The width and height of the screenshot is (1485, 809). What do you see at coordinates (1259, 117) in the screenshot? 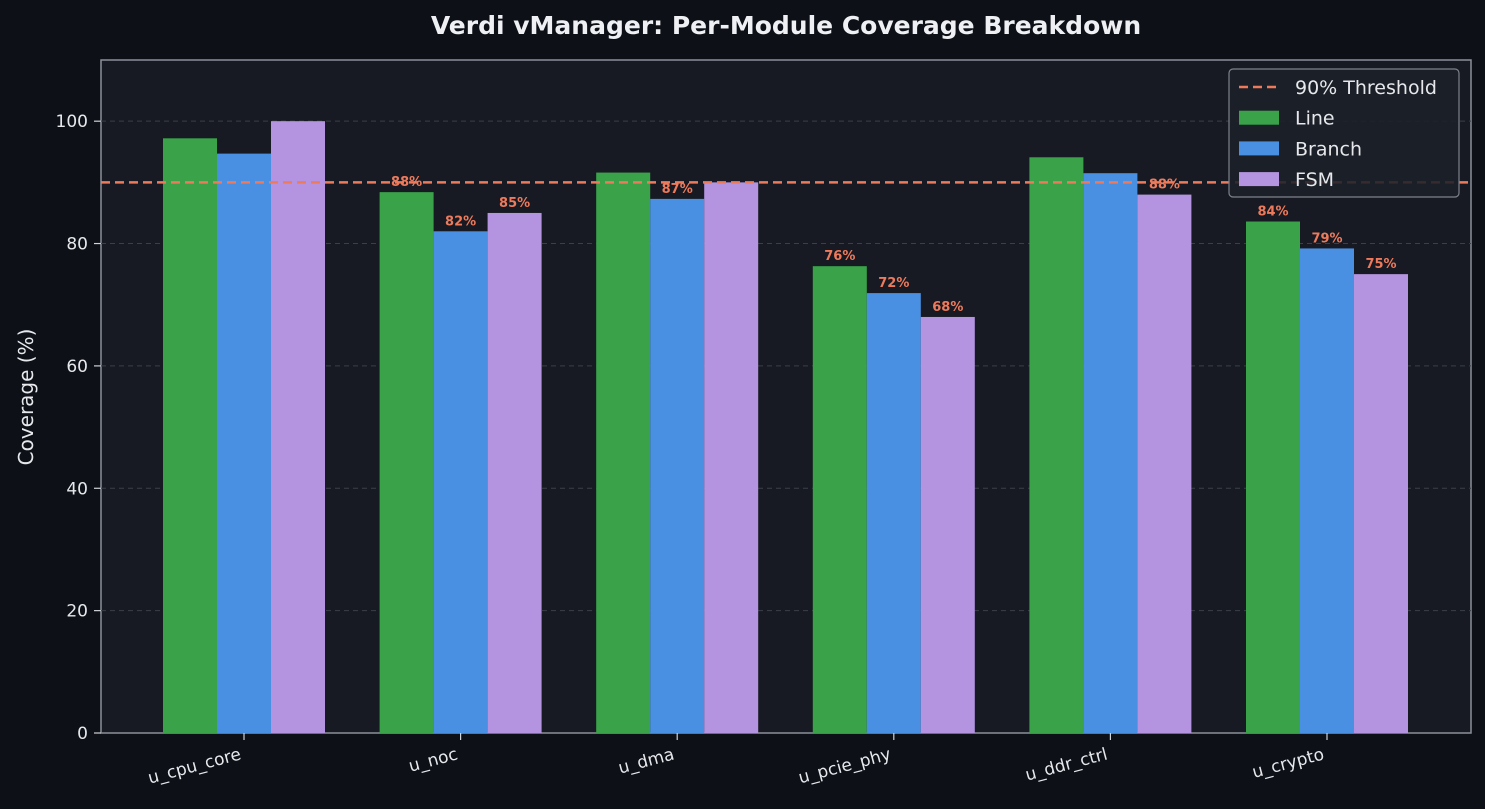
I see `legend-swatch-line` at bounding box center [1259, 117].